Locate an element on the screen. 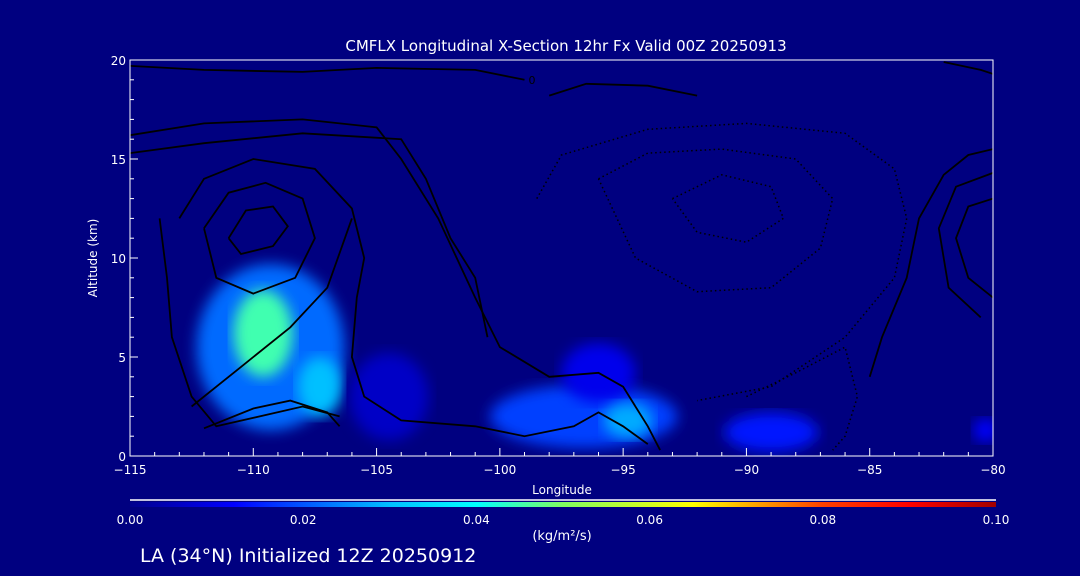 Image resolution: width=1080 pixels, height=576 pixels. x-tick-label: −95 is located at coordinates (622, 470).